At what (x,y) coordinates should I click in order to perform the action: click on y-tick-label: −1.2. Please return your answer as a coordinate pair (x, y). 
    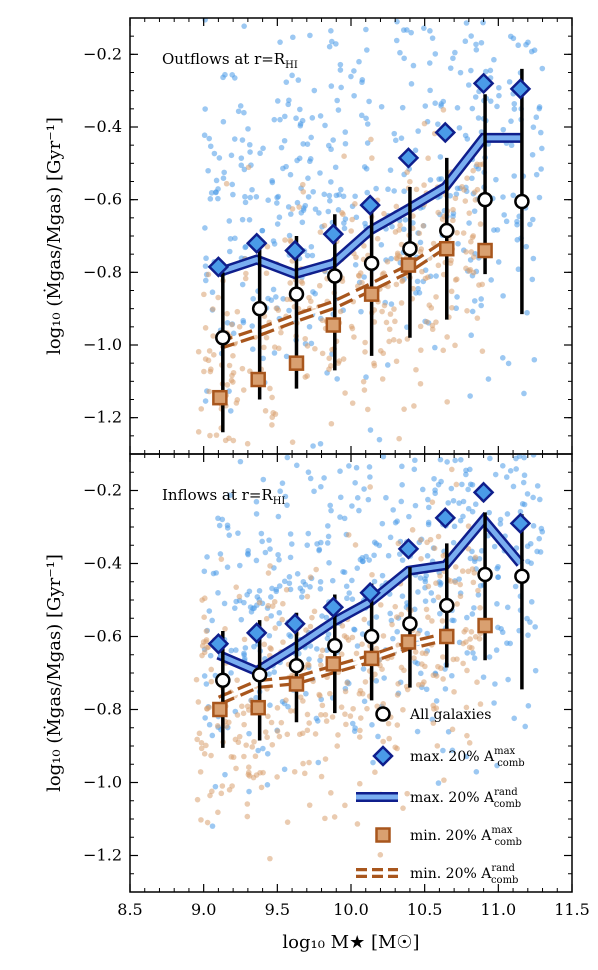
    Looking at the image, I should click on (102, 417).